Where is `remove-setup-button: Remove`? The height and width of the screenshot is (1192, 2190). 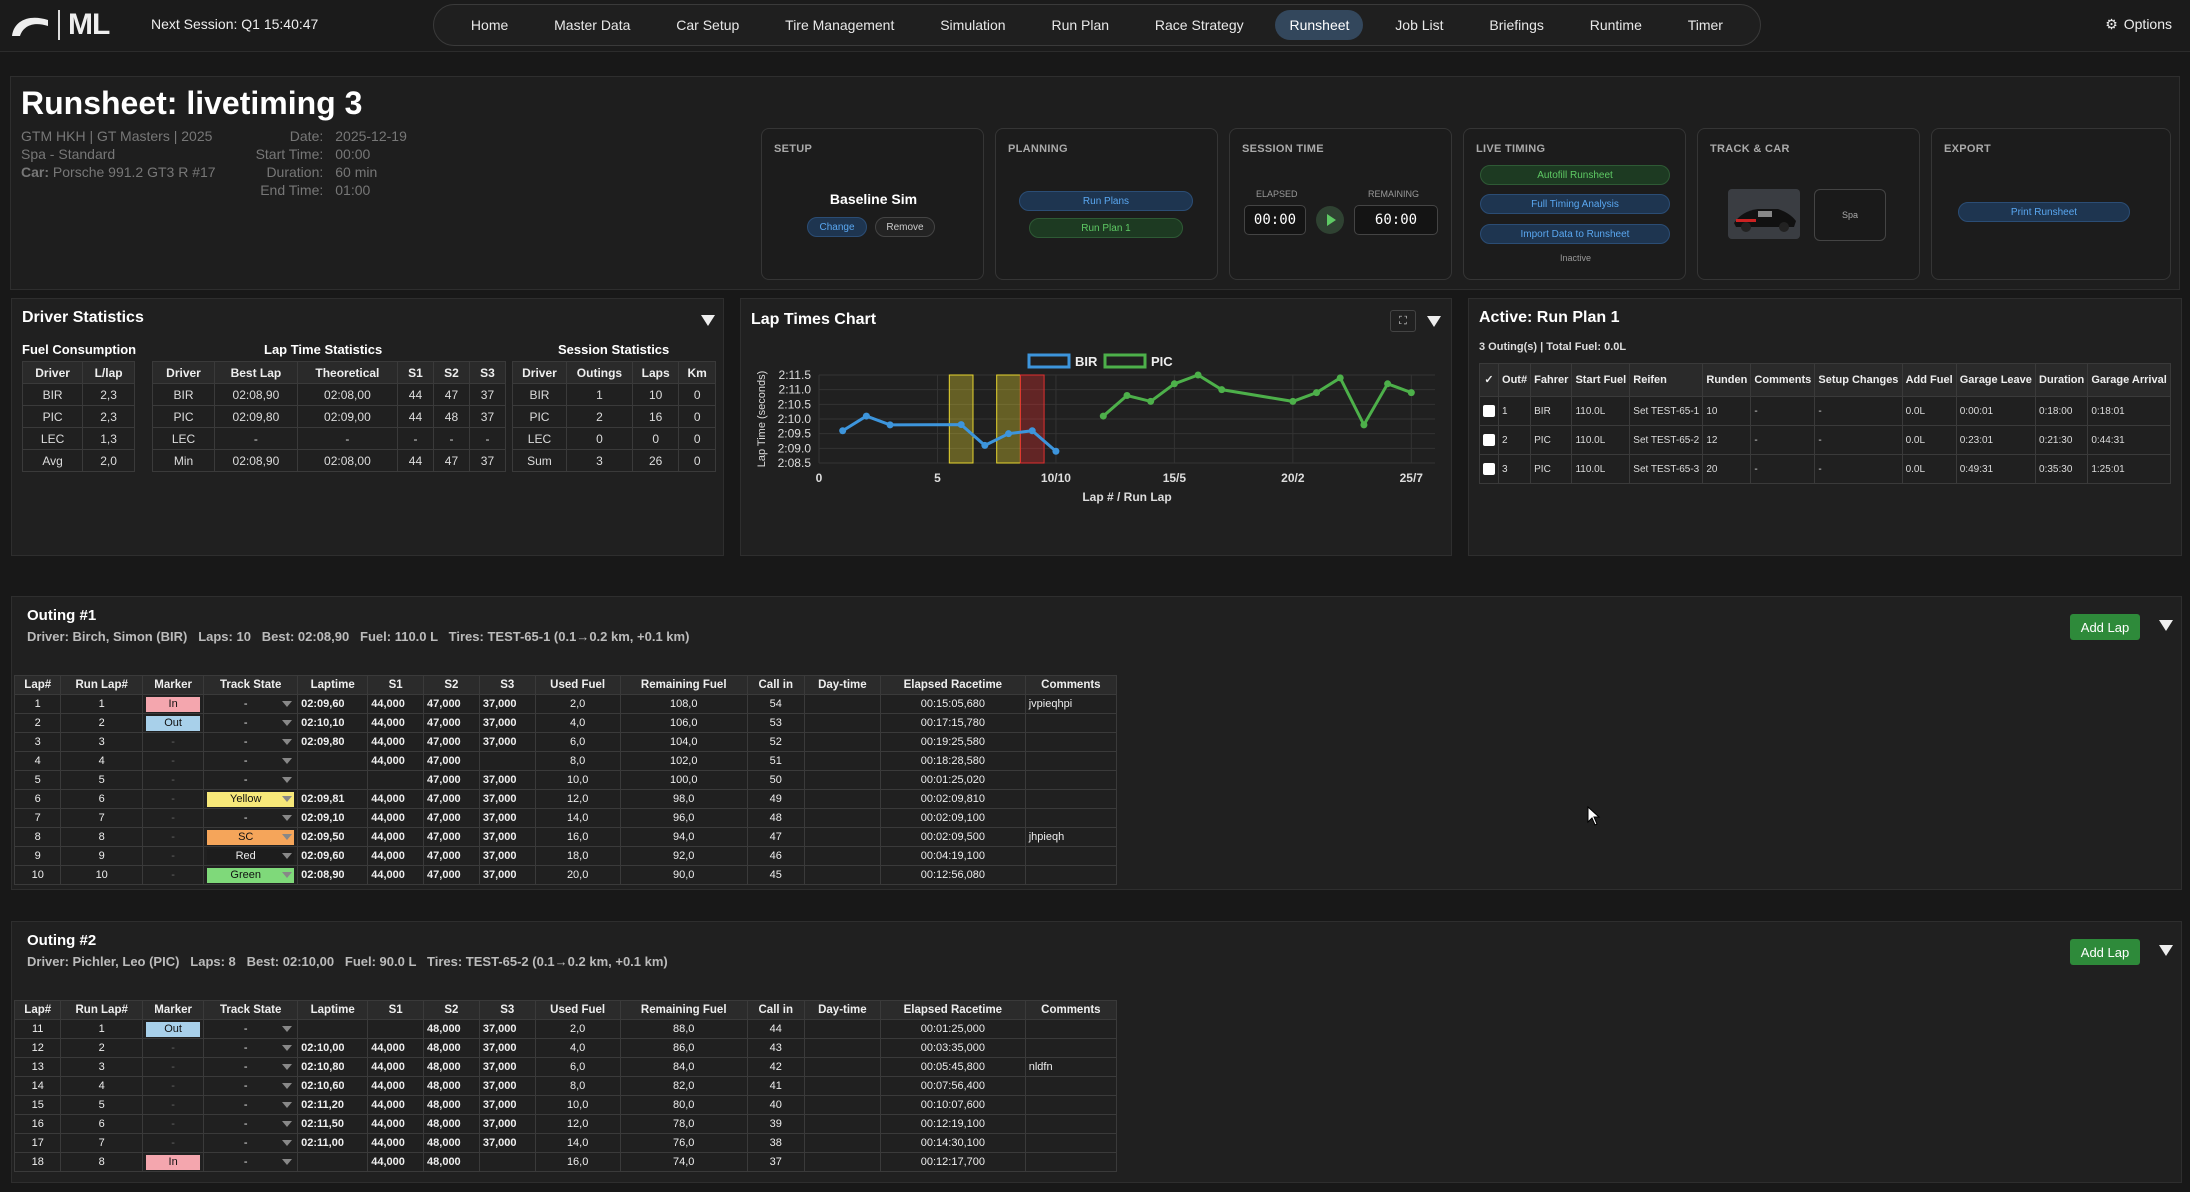
remove-setup-button: Remove is located at coordinates (905, 227).